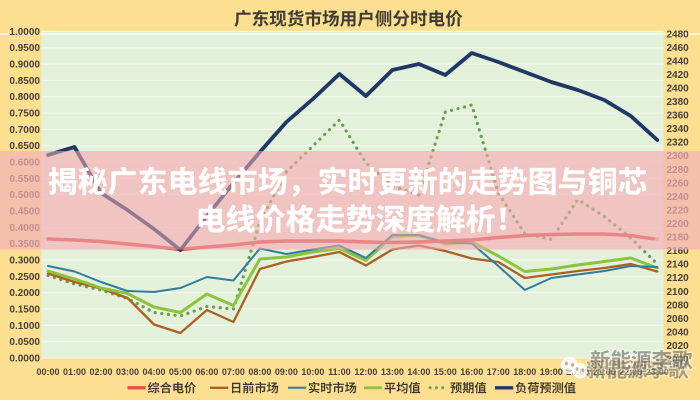 The width and height of the screenshot is (700, 405). Describe the element at coordinates (24, 146) in the screenshot. I see `svg-text: 0.6500` at that location.